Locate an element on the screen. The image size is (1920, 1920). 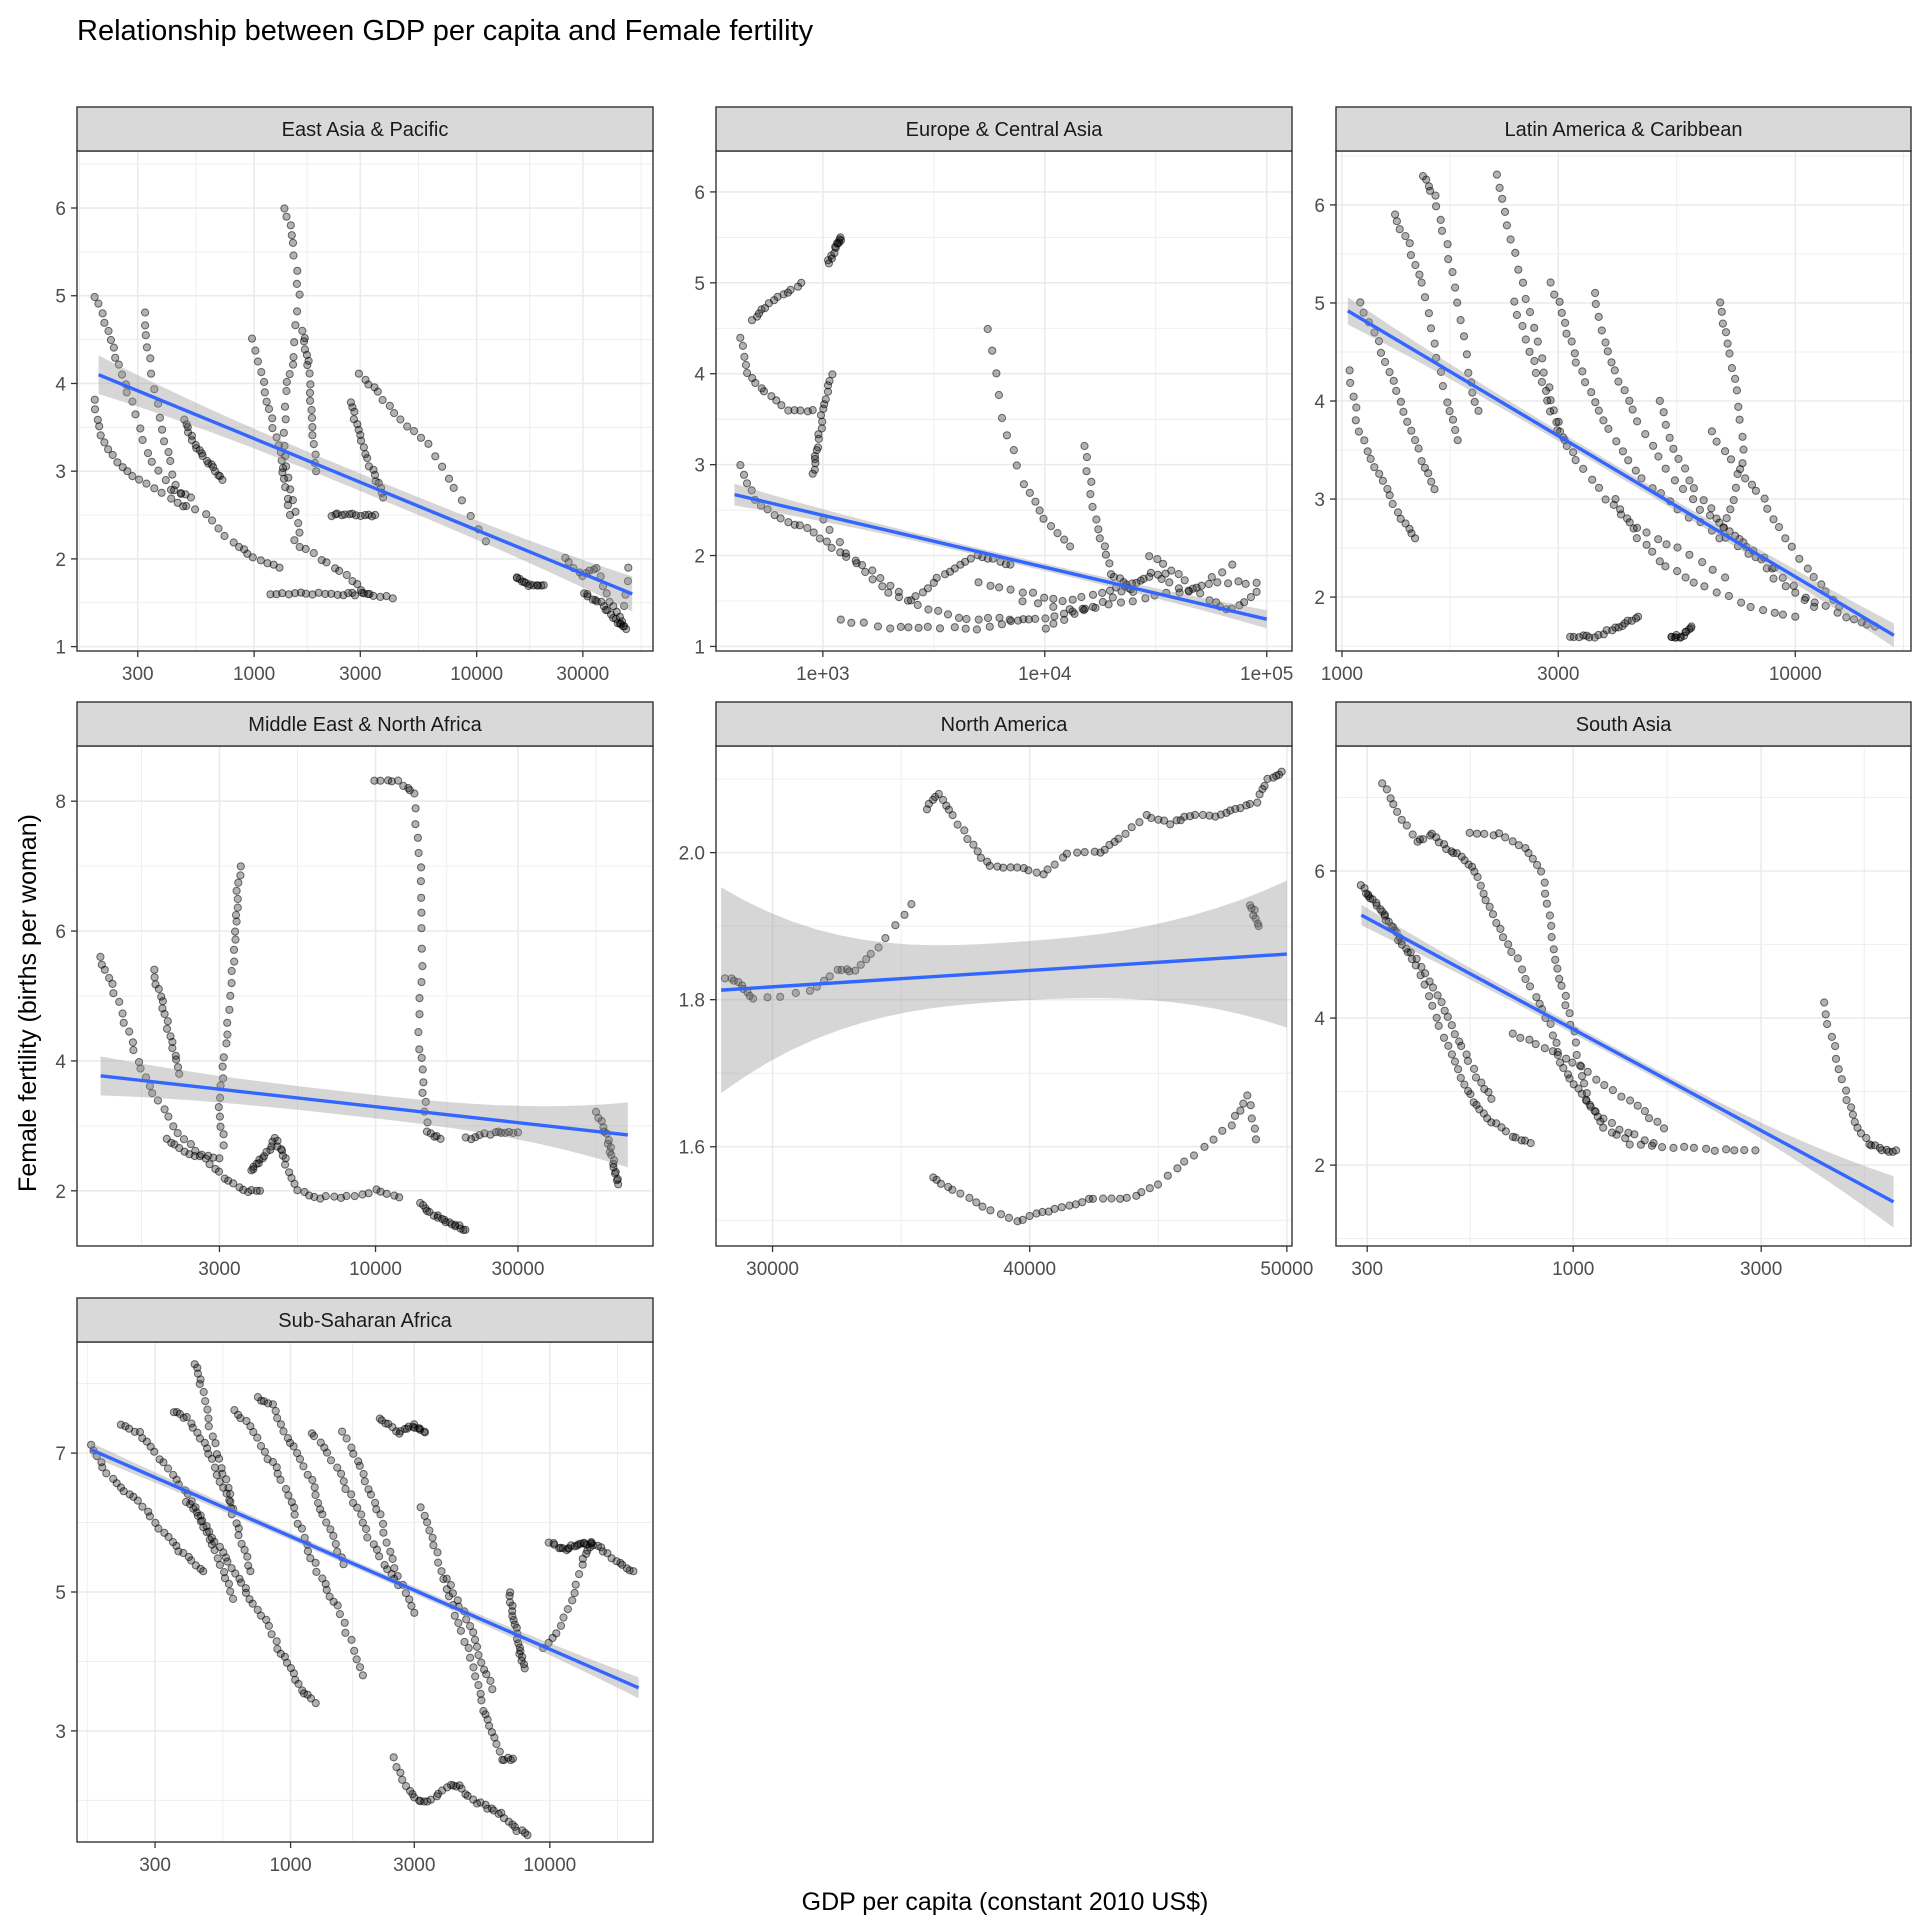
y-tick-label: 5 is located at coordinates (60, 297).